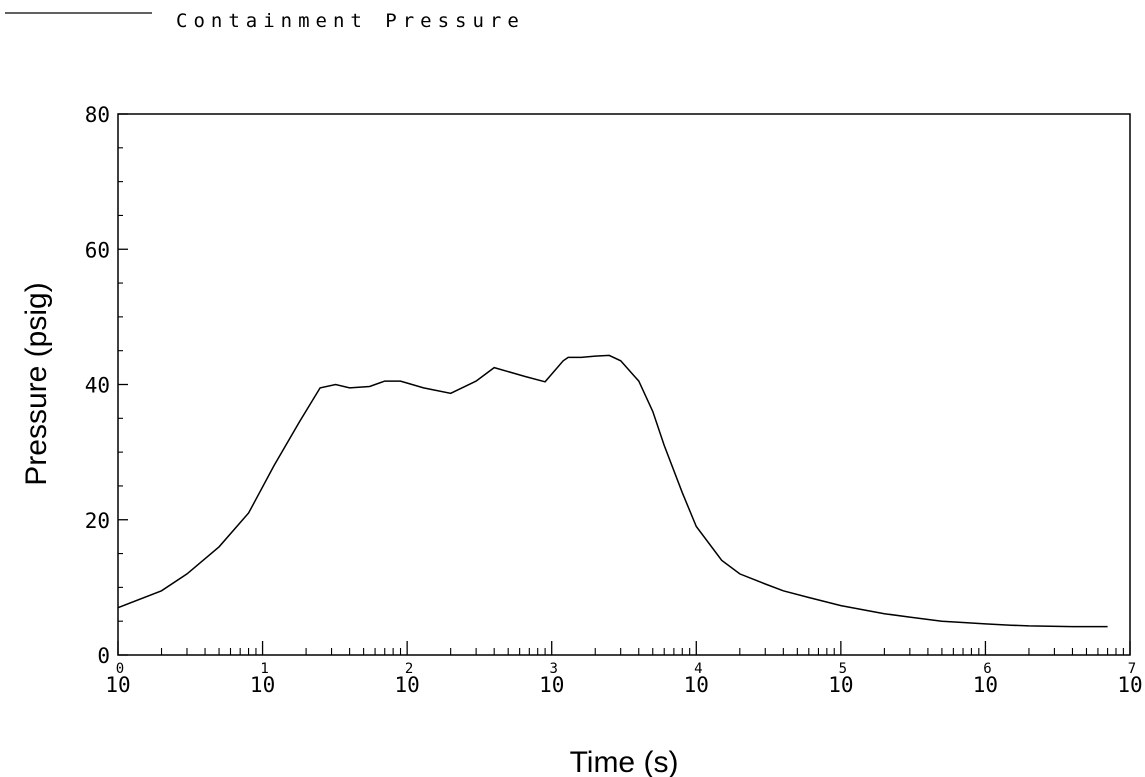 The image size is (1145, 777). What do you see at coordinates (97, 386) in the screenshot?
I see `y-tick-label: 40` at bounding box center [97, 386].